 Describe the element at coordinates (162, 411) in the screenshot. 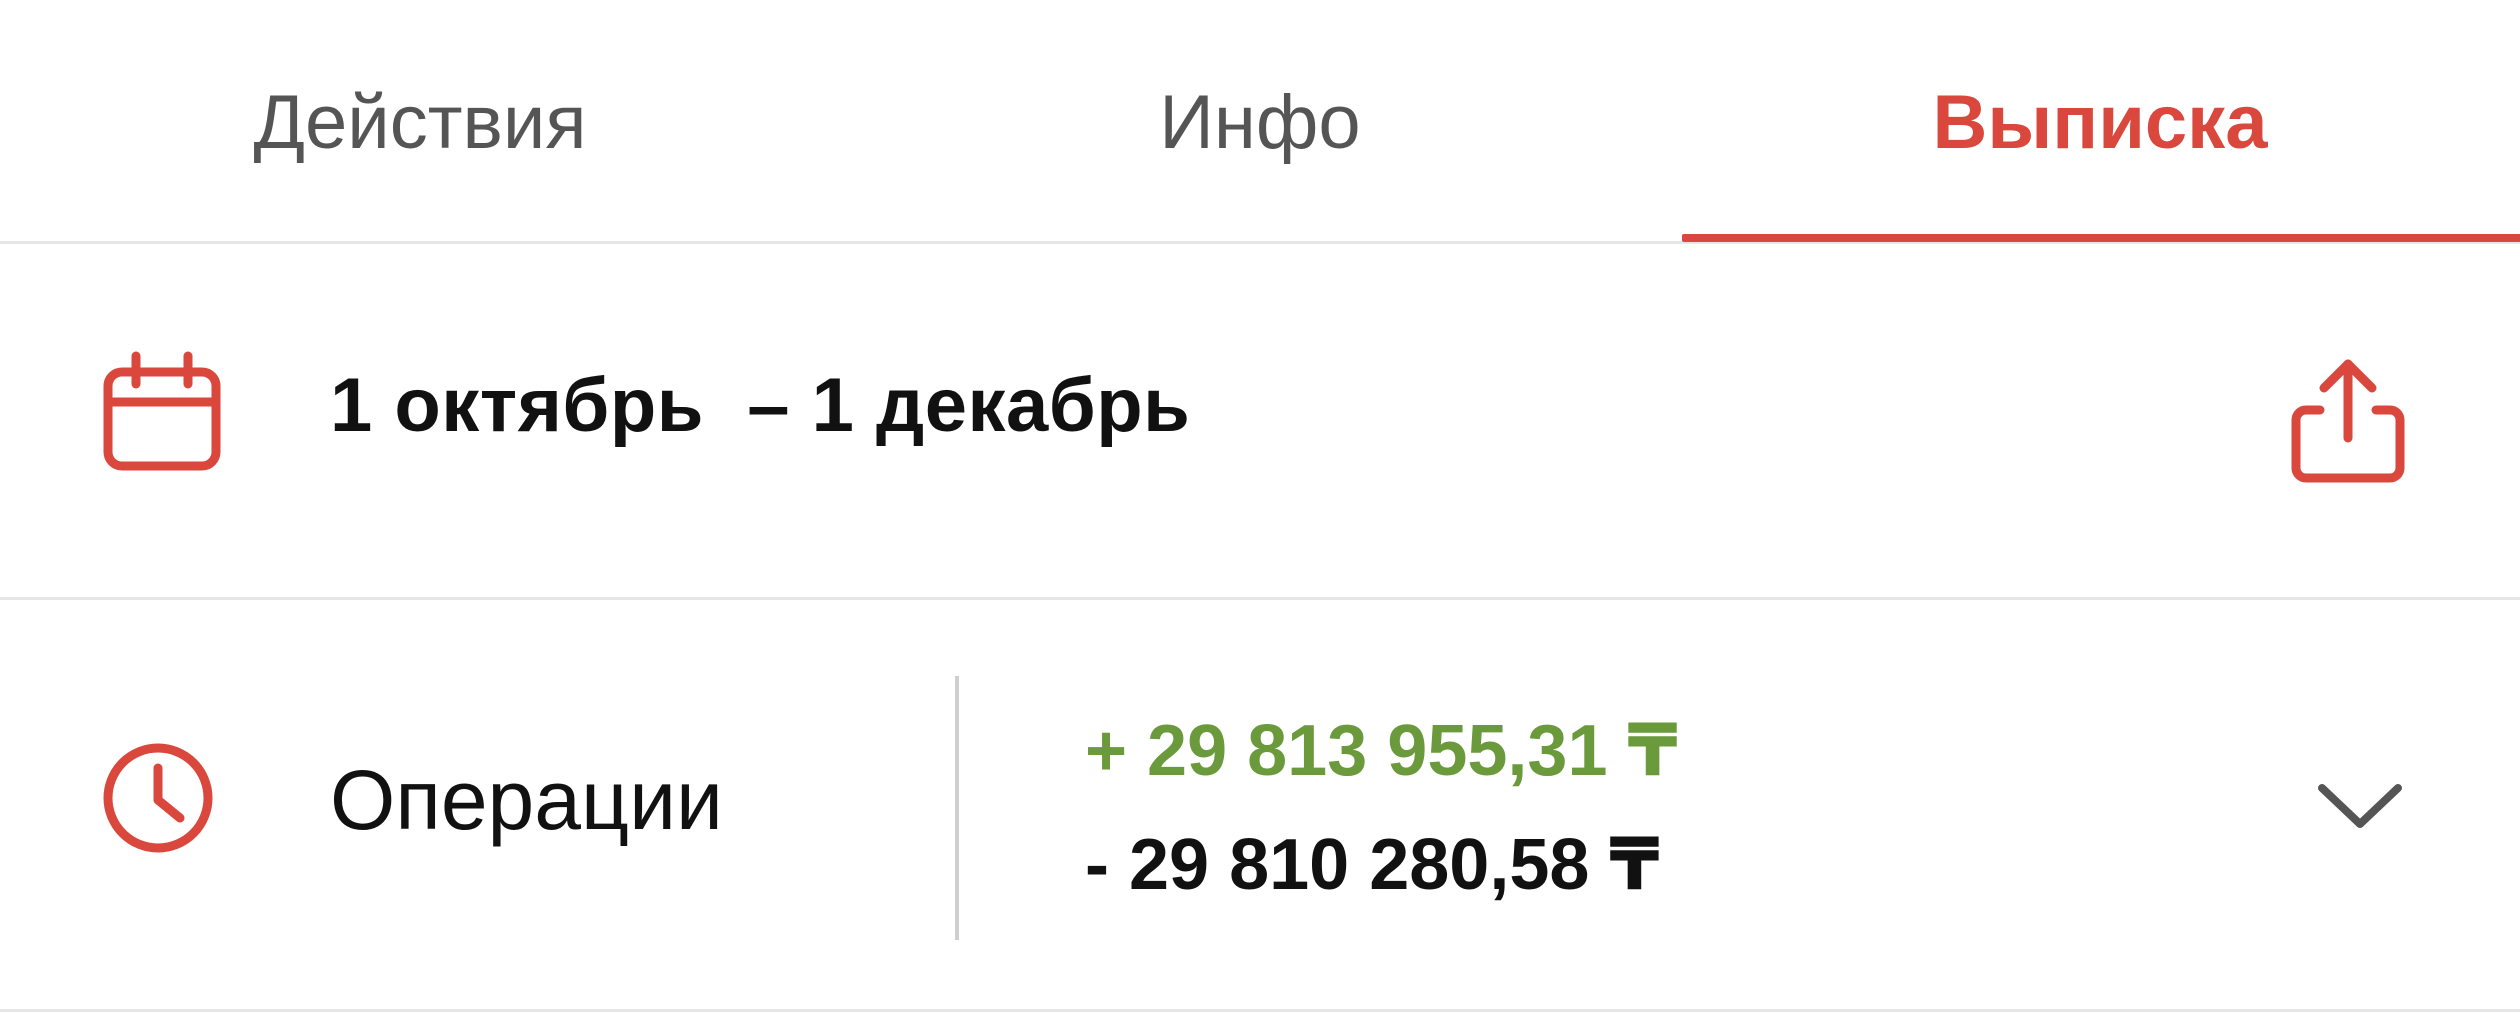

I see `calendar-icon` at that location.